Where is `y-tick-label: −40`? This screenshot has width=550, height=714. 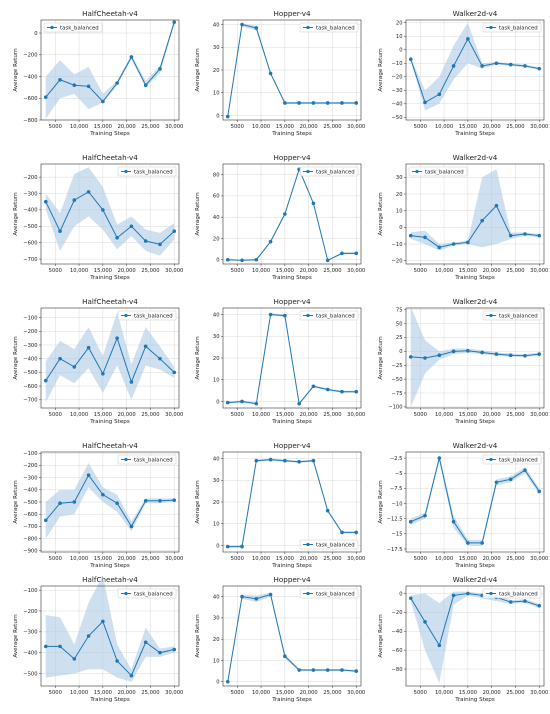
y-tick-label: −40 is located at coordinates (397, 632).